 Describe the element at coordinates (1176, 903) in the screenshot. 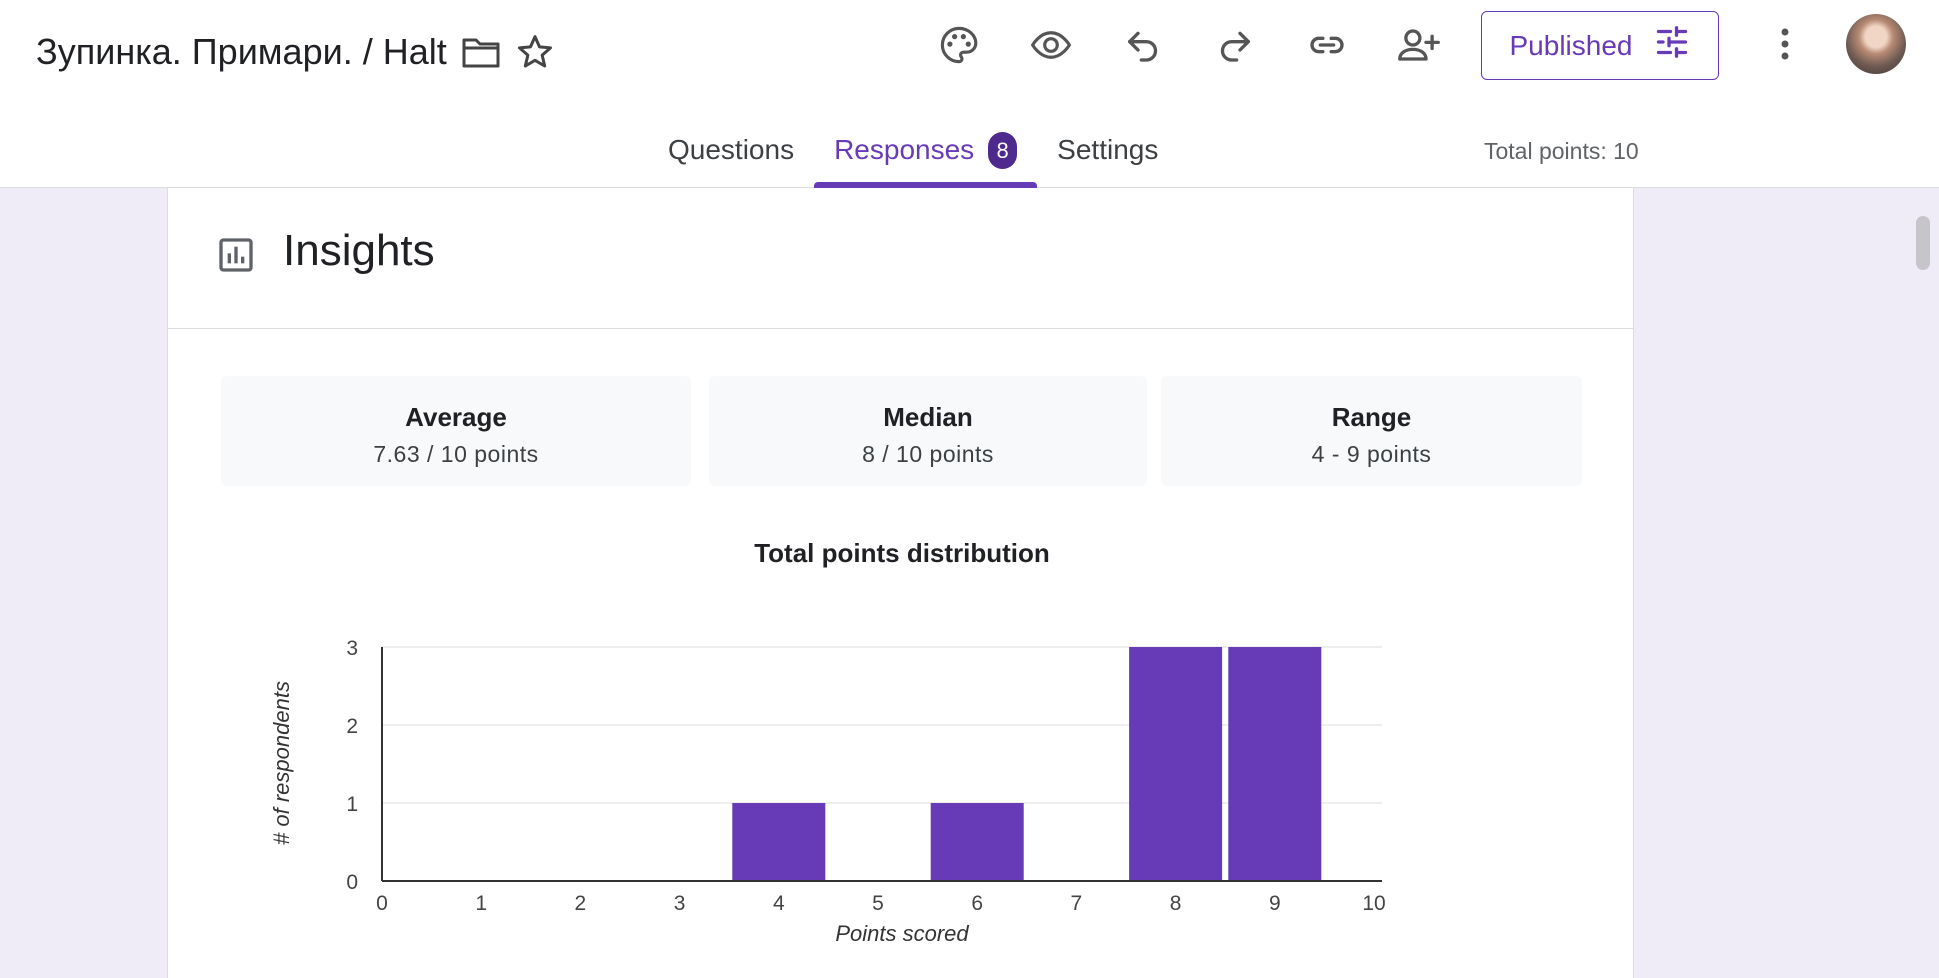

I see `x-tick-label: 8` at that location.